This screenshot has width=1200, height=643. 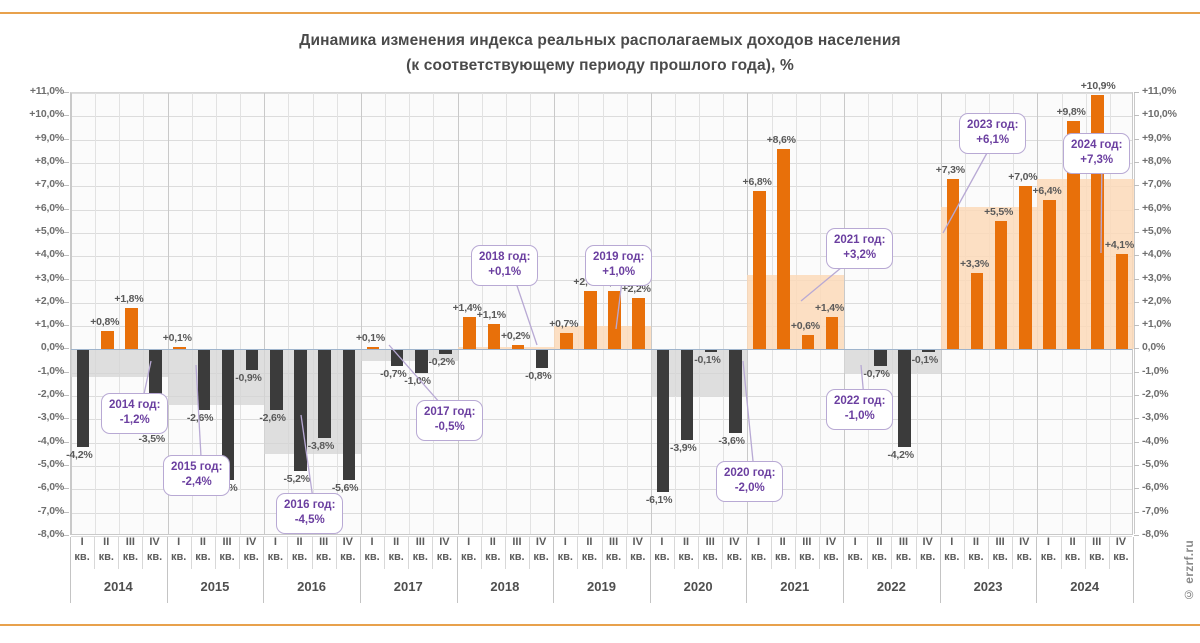 What do you see at coordinates (200, 418) in the screenshot?
I see `bar-value-label: -2,6%` at bounding box center [200, 418].